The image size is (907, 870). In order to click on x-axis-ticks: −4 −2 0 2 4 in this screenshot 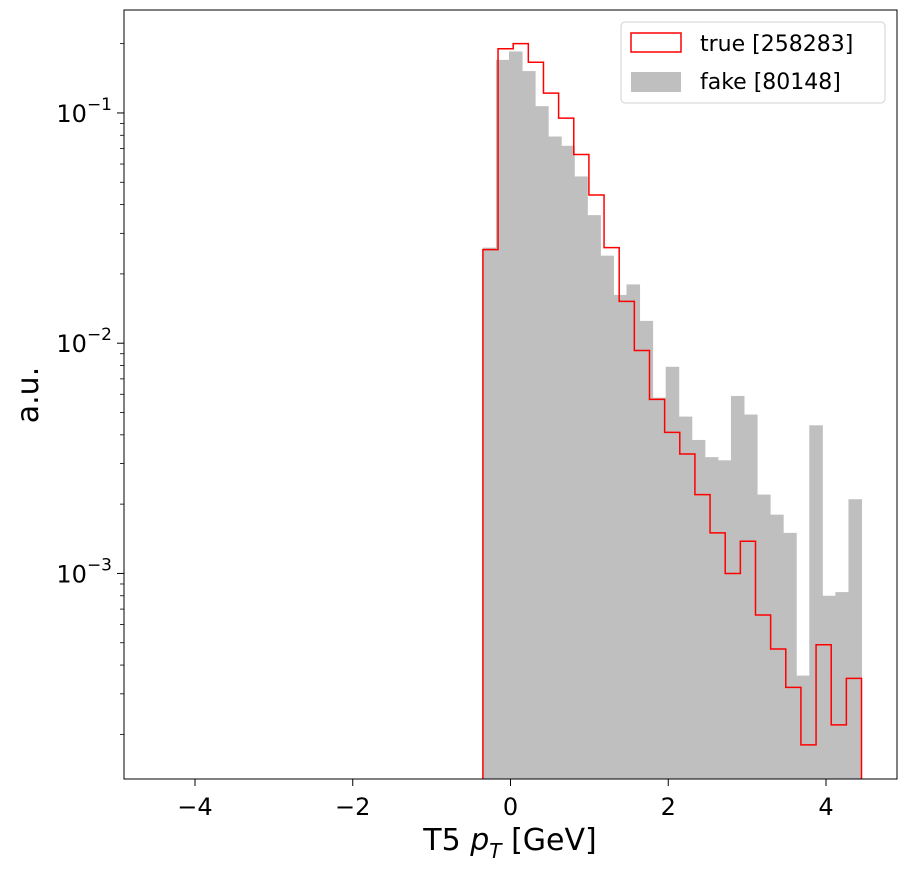, I will do `click(505, 800)`.